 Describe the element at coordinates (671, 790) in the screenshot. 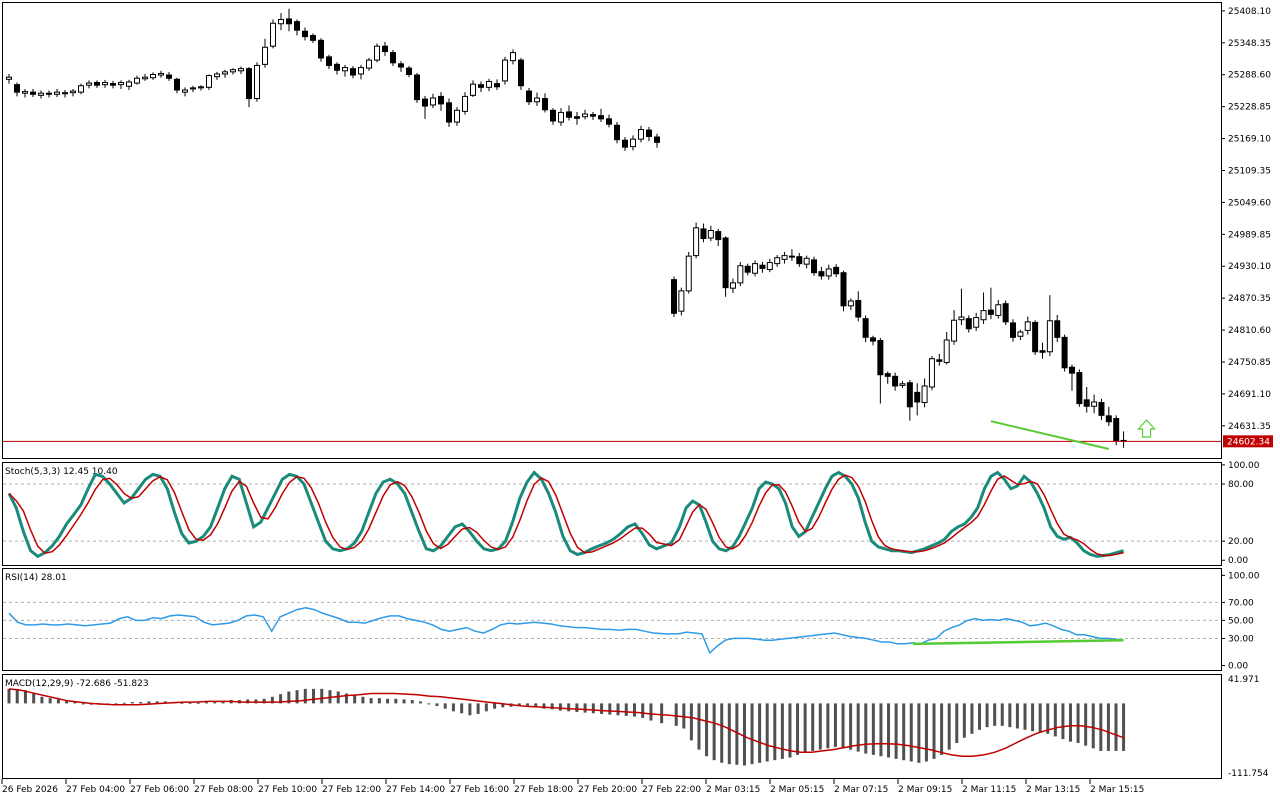

I see `time-label: 27 Feb 22:00` at that location.